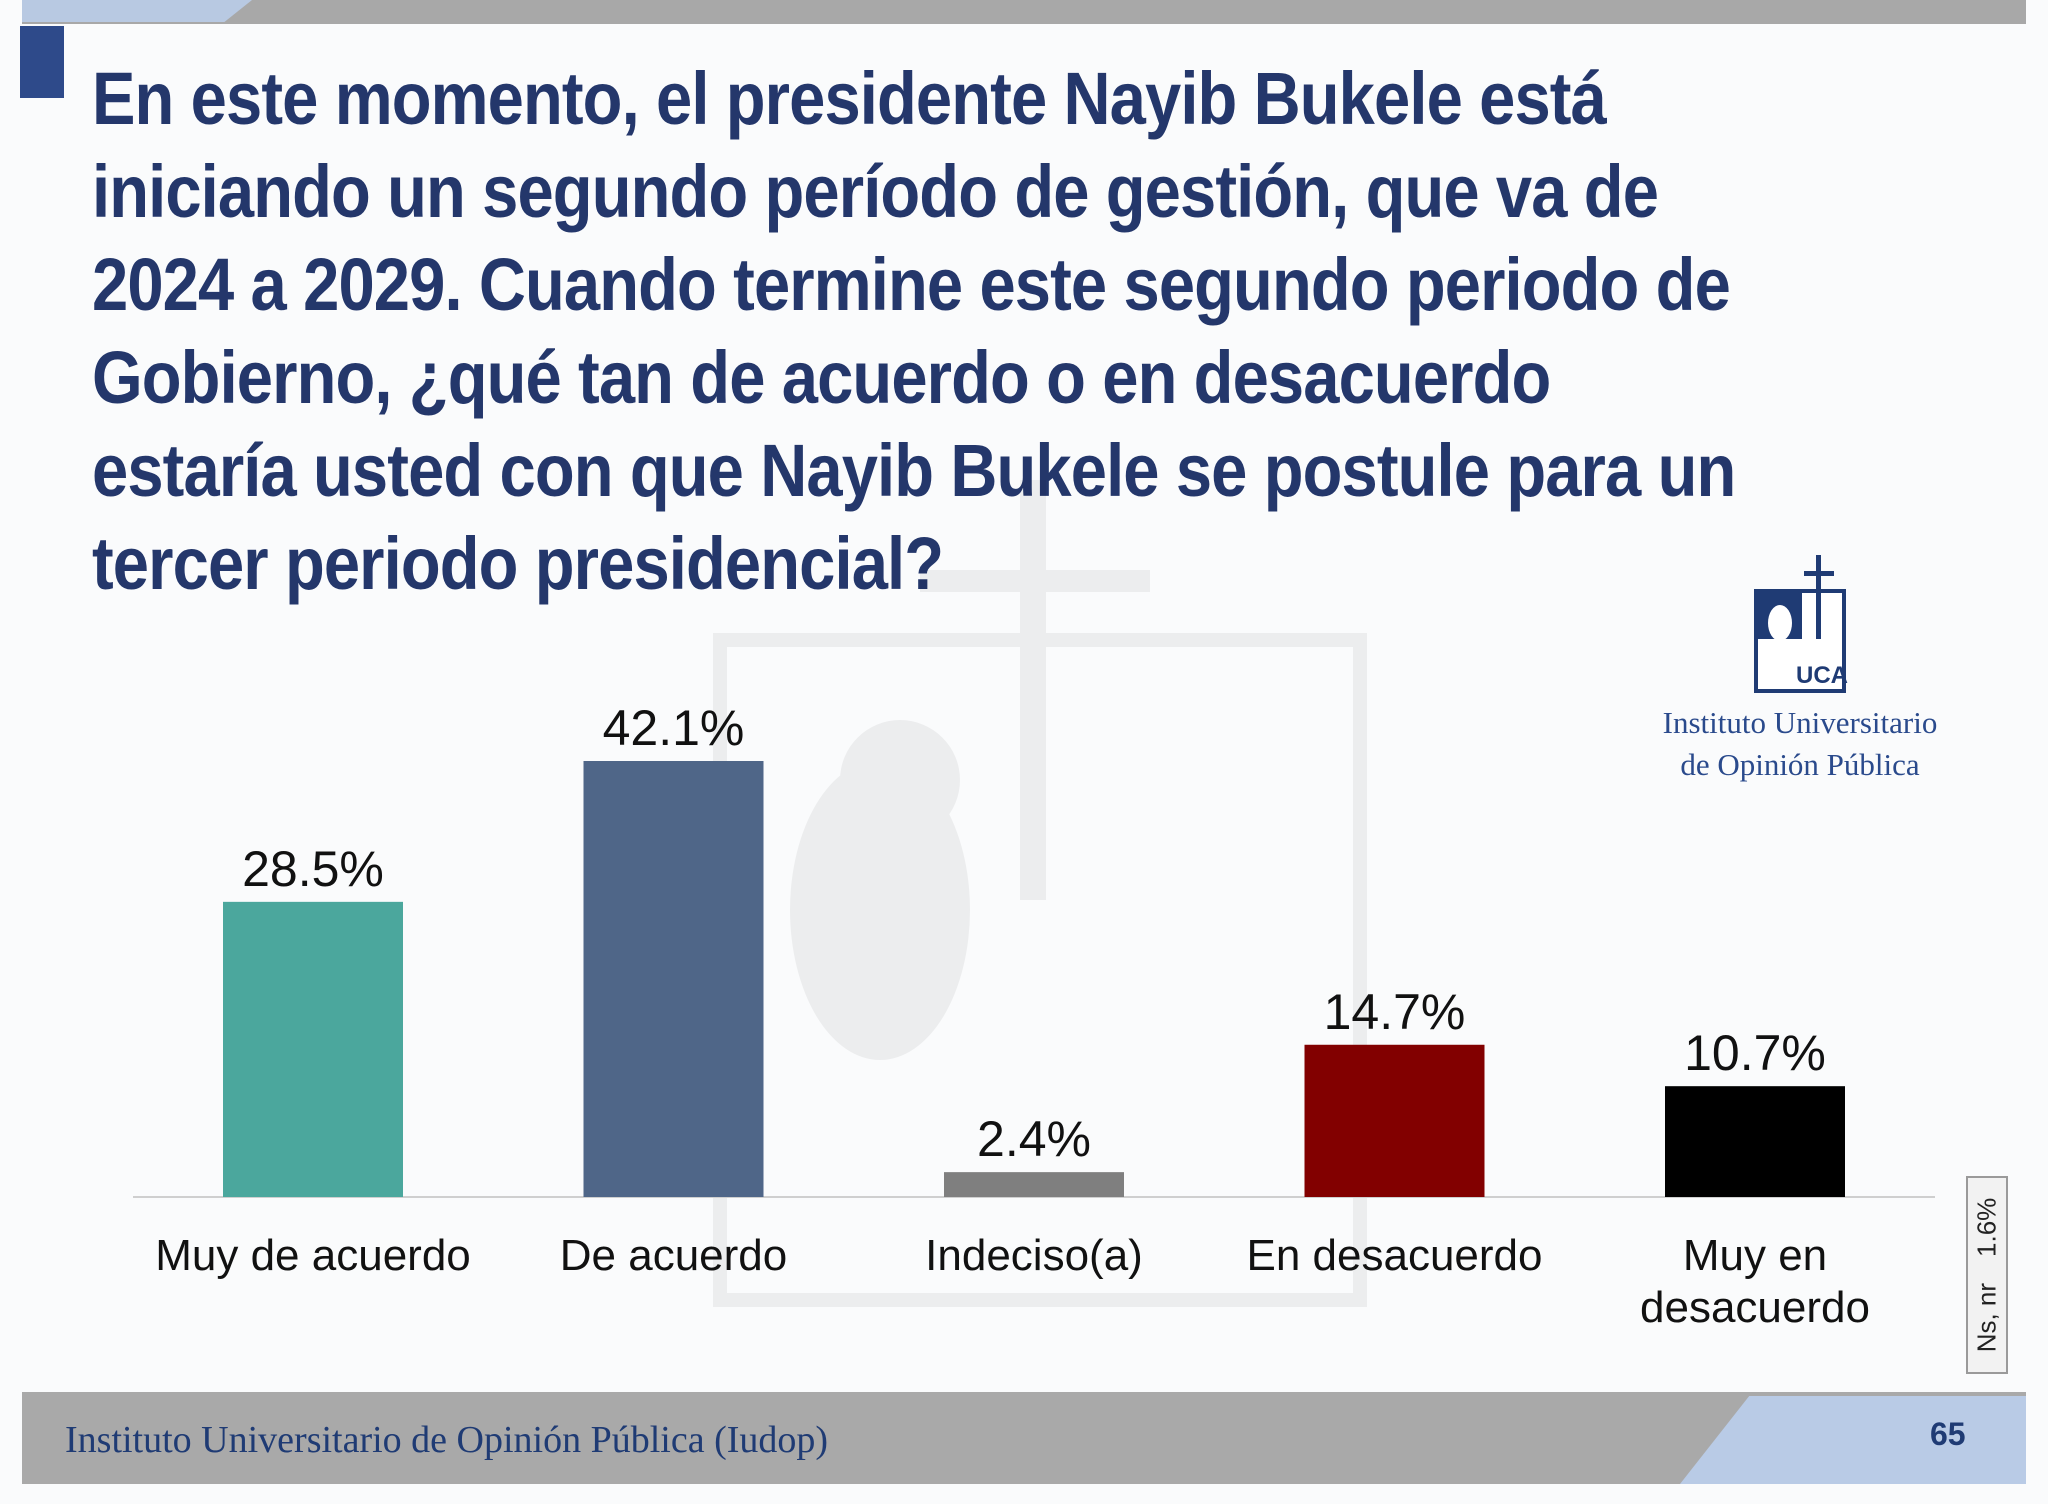 The height and width of the screenshot is (1504, 2048). Describe the element at coordinates (1755, 1307) in the screenshot. I see `category-label-5-line-2: desacuerdo` at that location.